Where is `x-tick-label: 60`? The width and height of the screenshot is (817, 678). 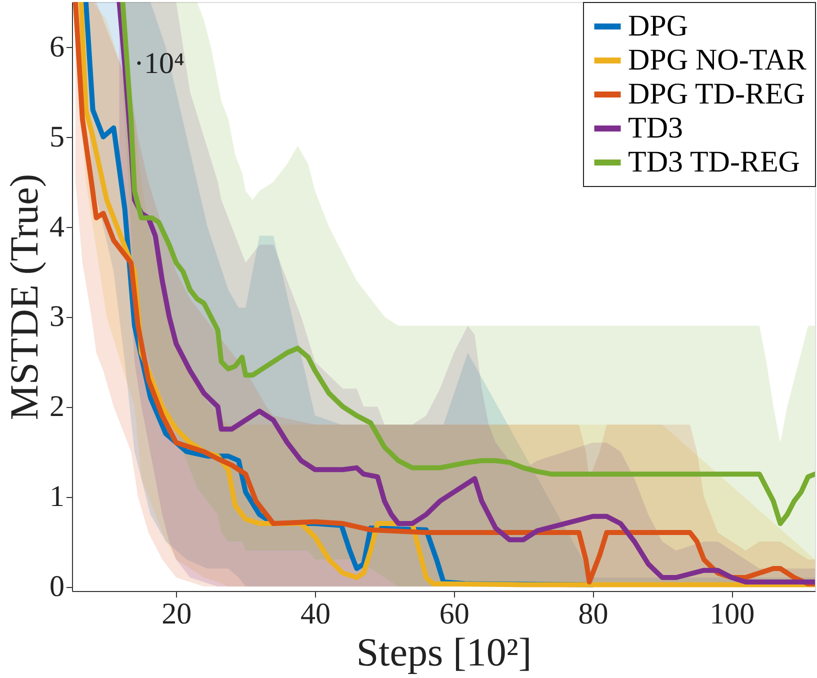 x-tick-label: 60 is located at coordinates (454, 614).